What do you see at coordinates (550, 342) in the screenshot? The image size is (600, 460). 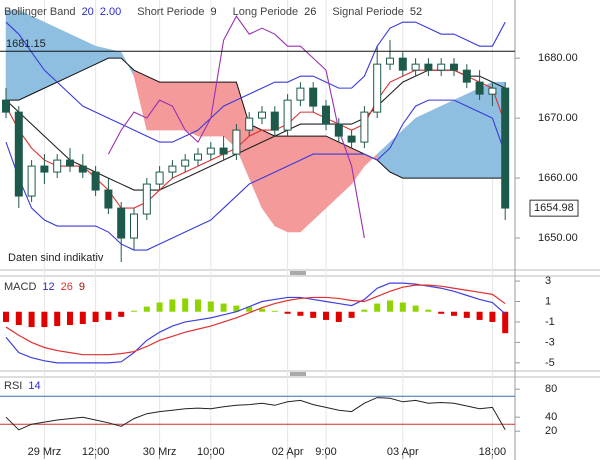 I see `y-tick-label: -3` at bounding box center [550, 342].